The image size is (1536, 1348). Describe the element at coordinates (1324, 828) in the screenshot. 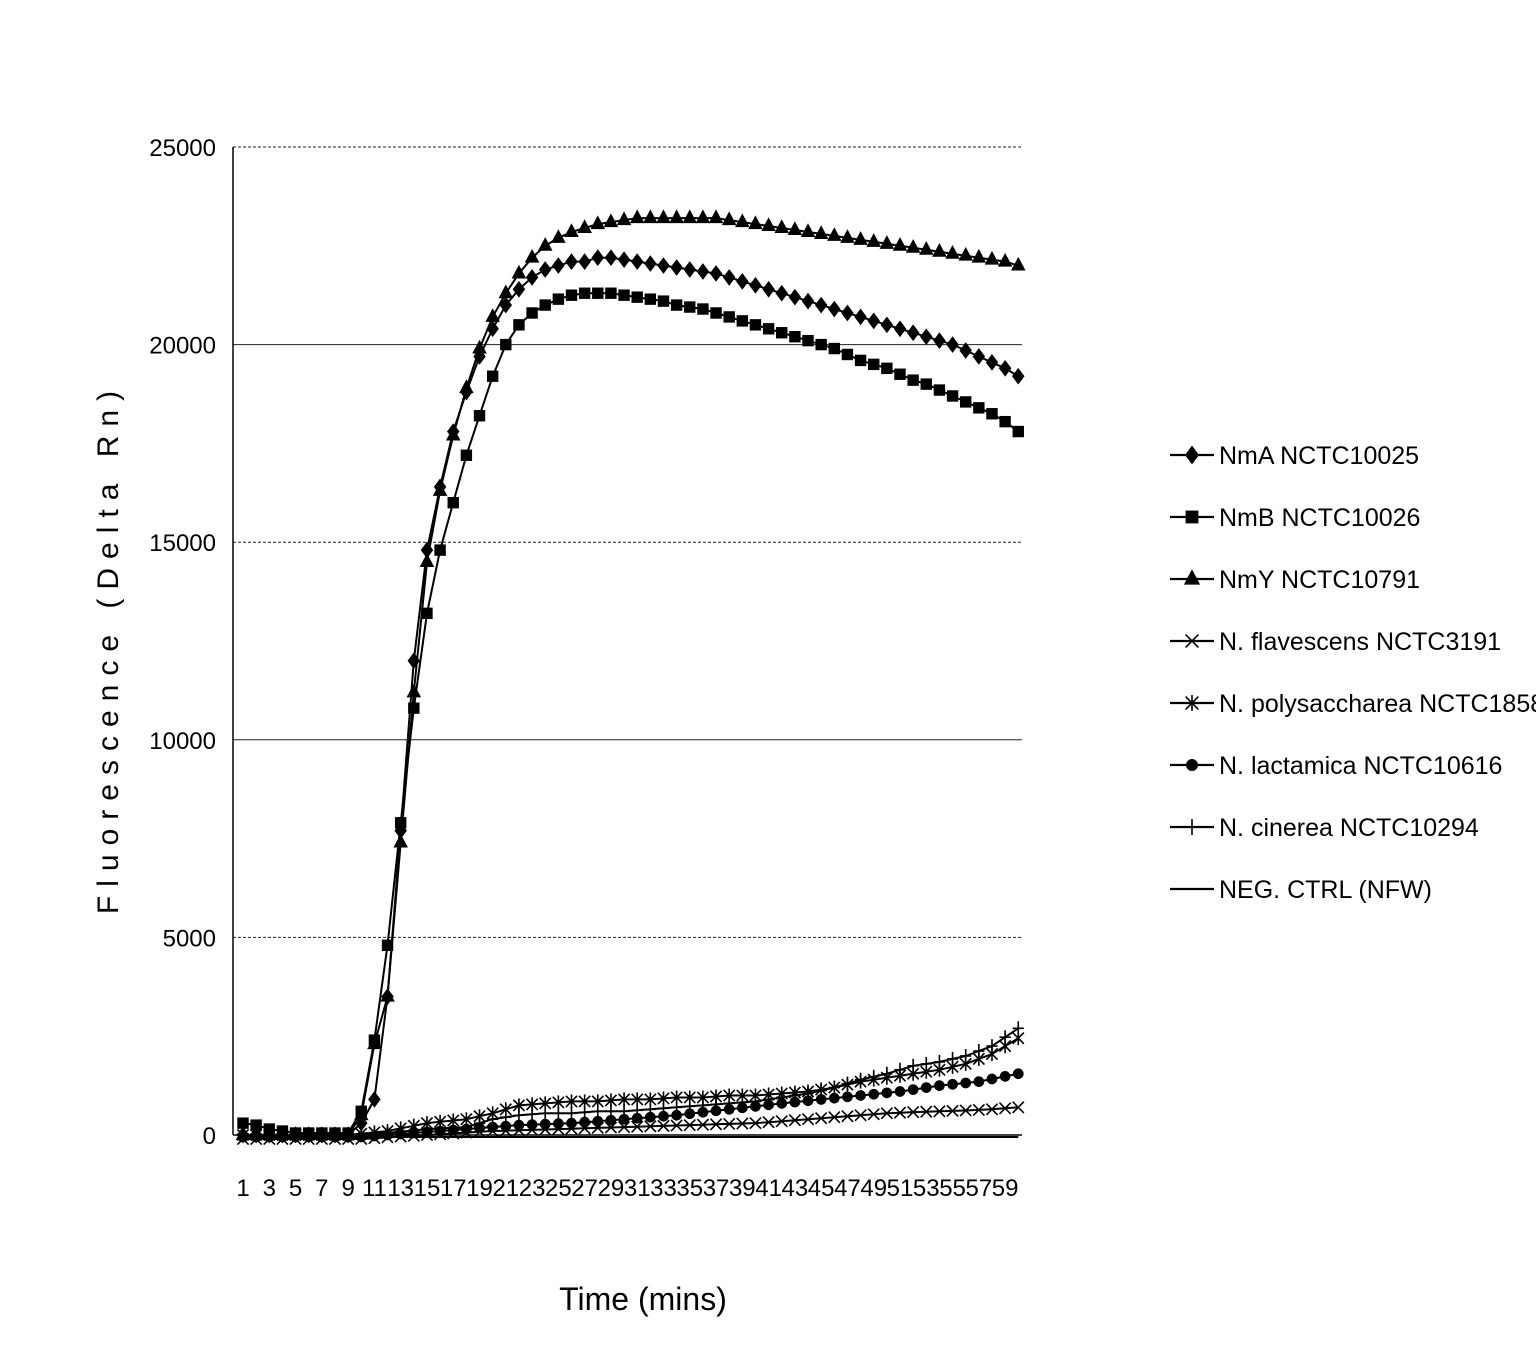

I see `legend-item: N. cinerea NCTC10294` at that location.